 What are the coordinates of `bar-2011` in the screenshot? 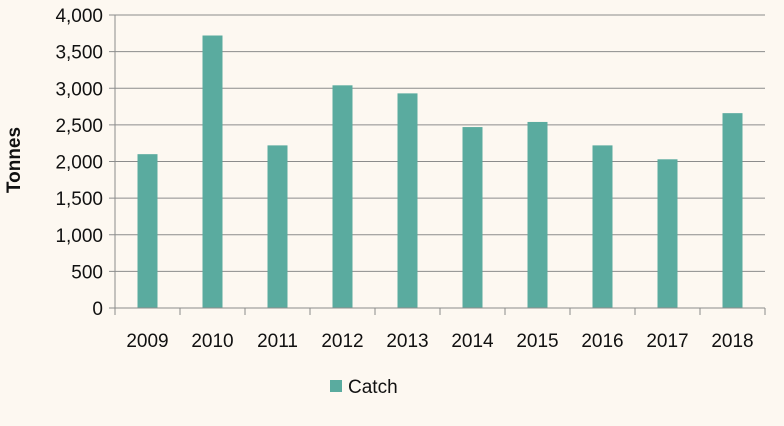 It's located at (277, 226).